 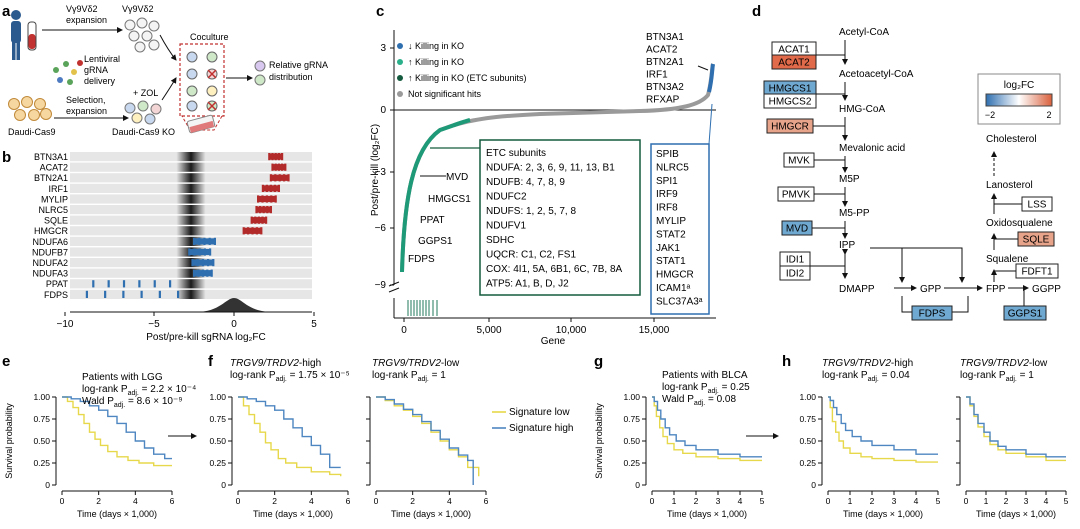 What do you see at coordinates (211, 361) in the screenshot?
I see `panel-label-f: f` at bounding box center [211, 361].